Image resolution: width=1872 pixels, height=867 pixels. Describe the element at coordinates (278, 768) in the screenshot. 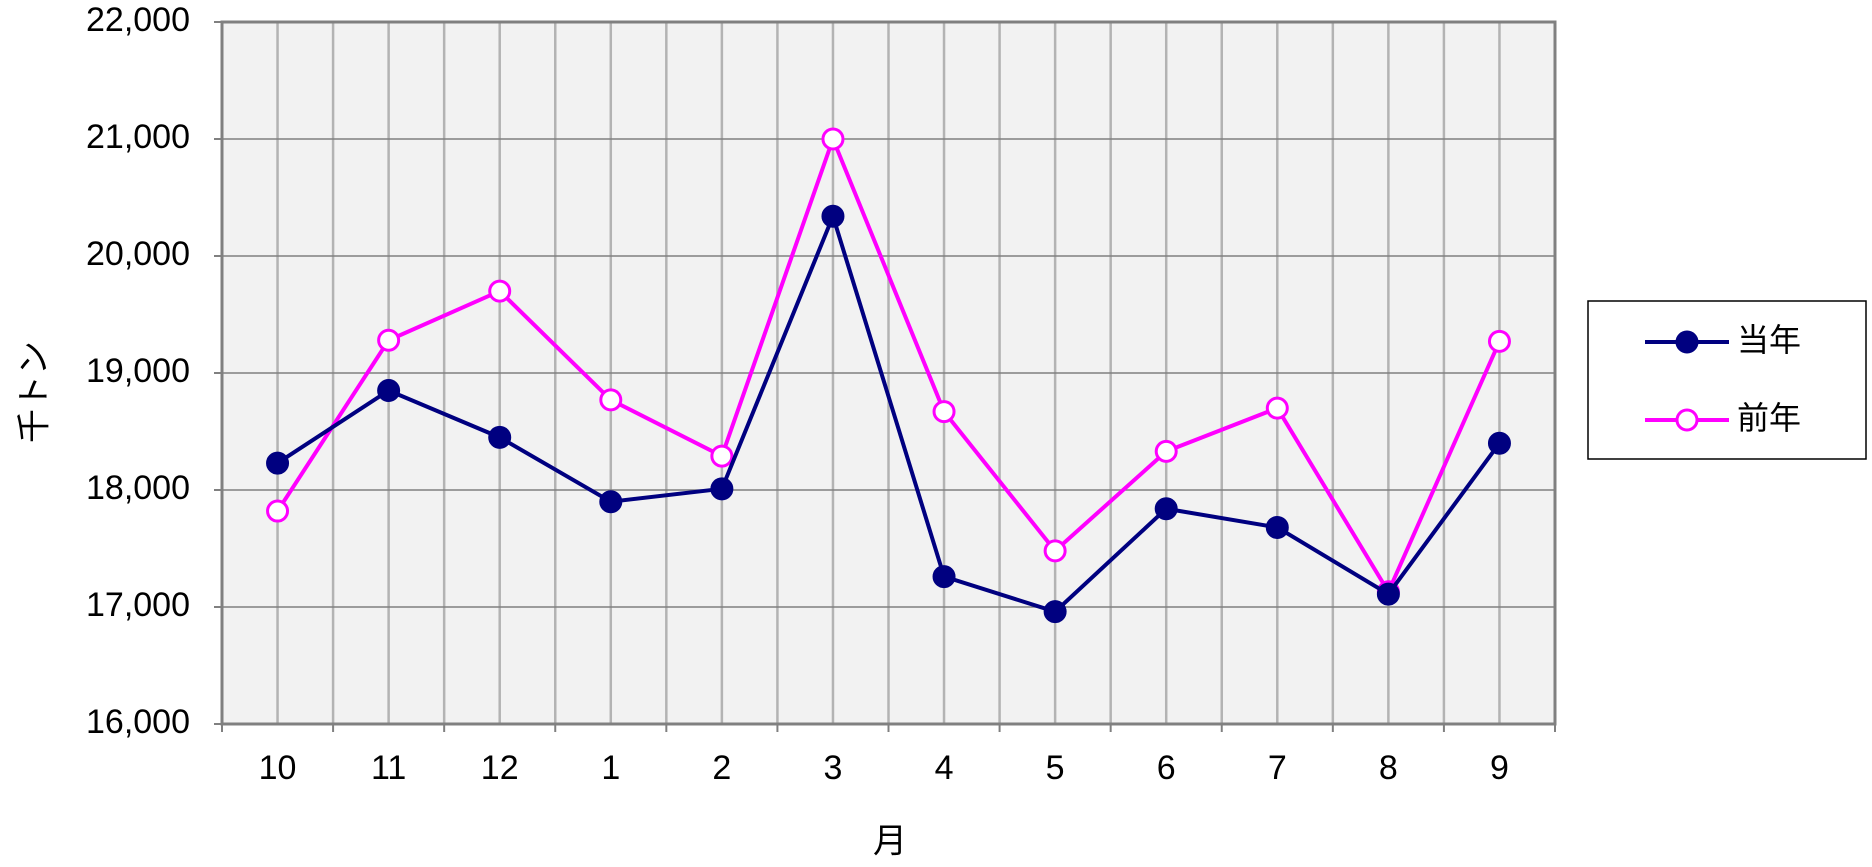

I see `x-tick-label: 10` at that location.